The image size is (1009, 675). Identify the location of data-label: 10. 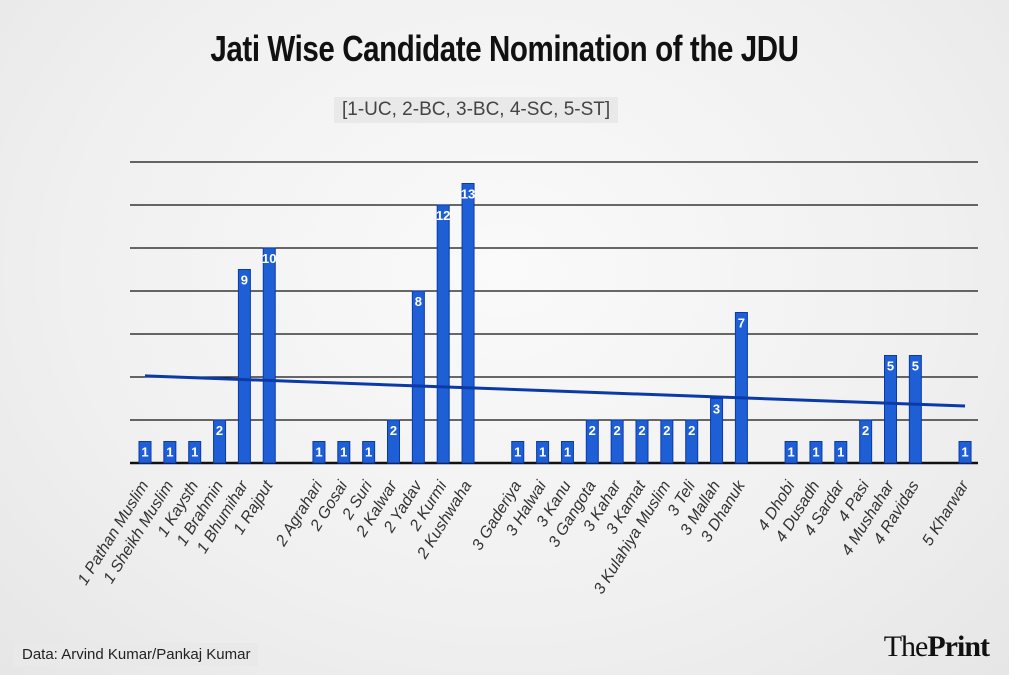
(269, 258).